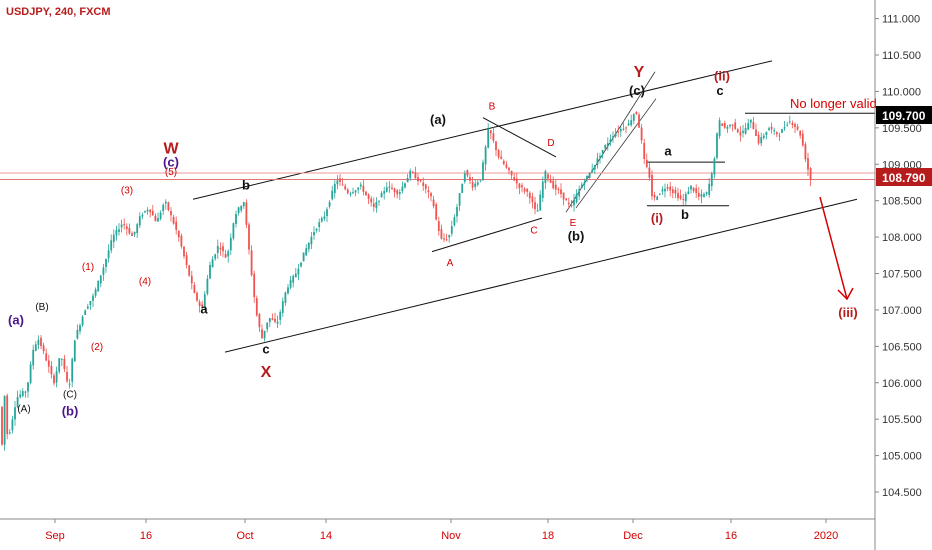 This screenshot has height=550, width=932. Describe the element at coordinates (70, 394) in the screenshot. I see `wave-label: (C)` at that location.